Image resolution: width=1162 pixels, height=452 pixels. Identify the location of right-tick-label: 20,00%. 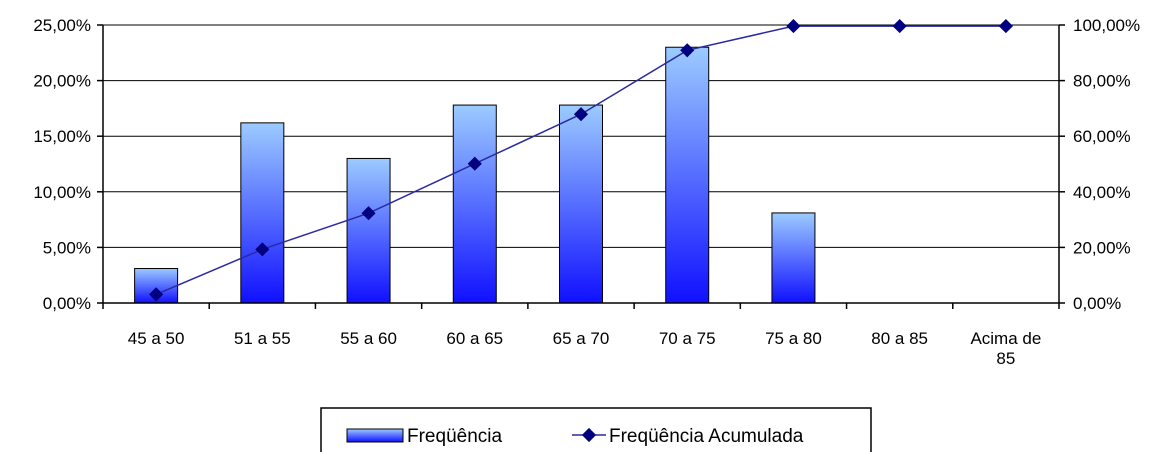
(1102, 247).